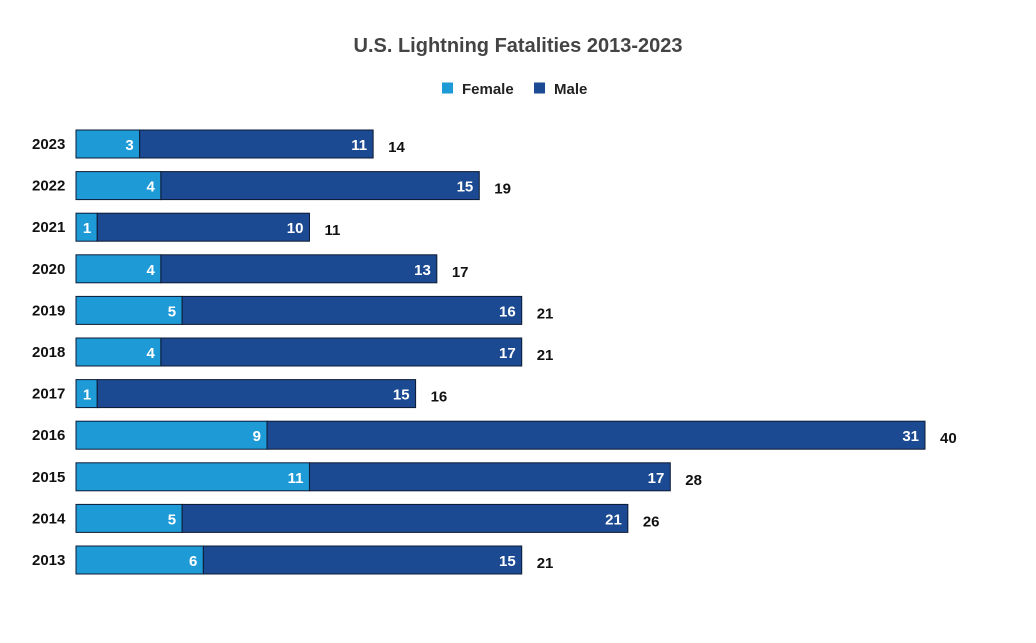  What do you see at coordinates (341, 352) in the screenshot?
I see `bar-male-2018` at bounding box center [341, 352].